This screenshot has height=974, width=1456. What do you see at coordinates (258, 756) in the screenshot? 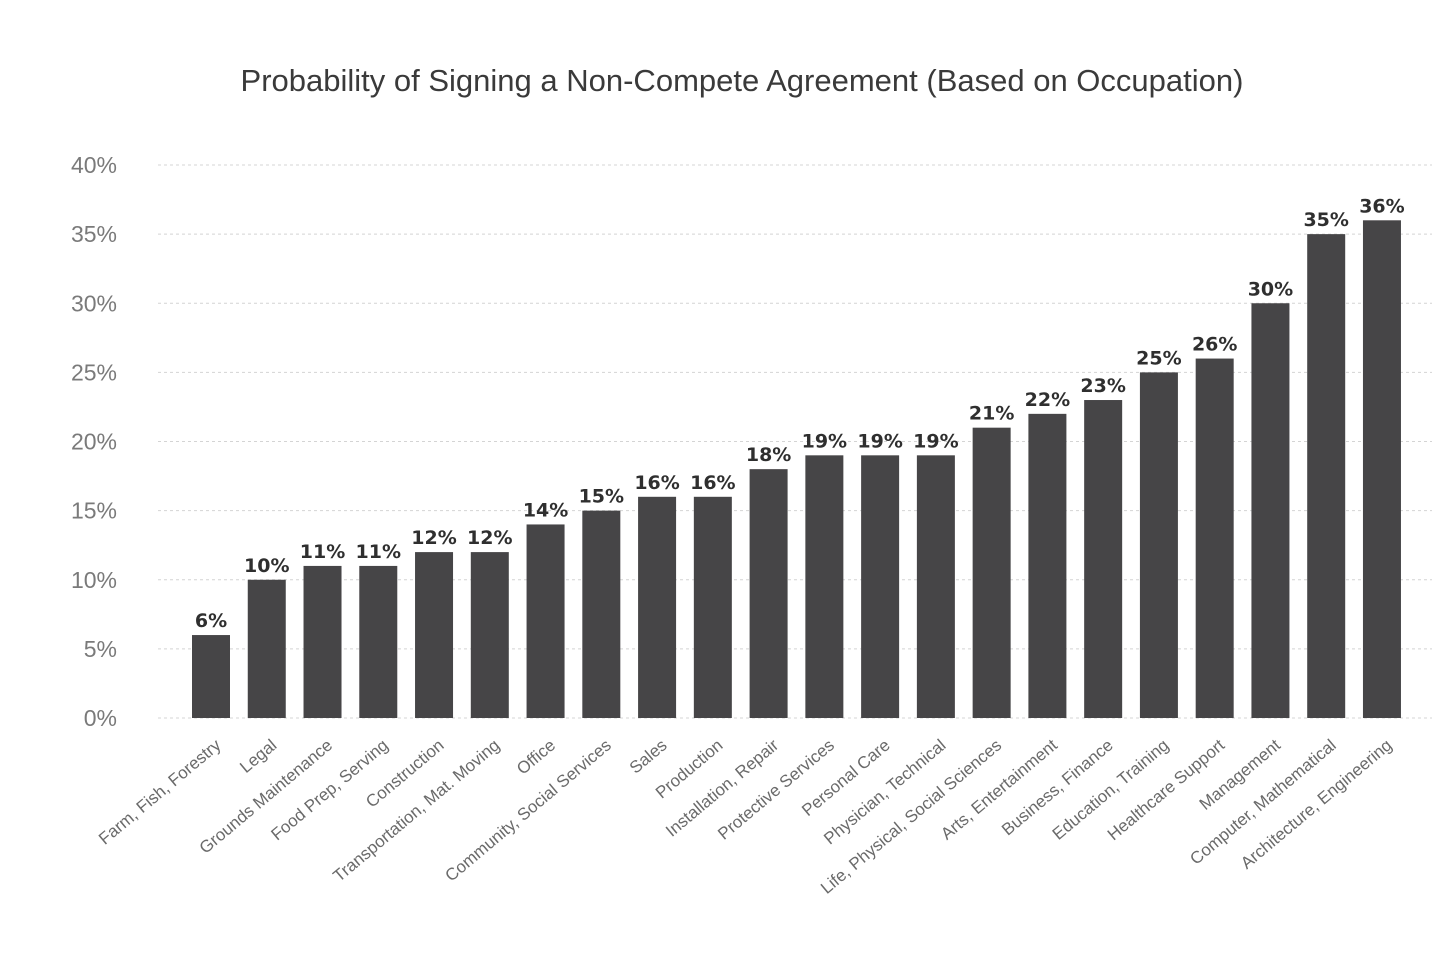
I see `x-tick-label: Legal` at bounding box center [258, 756].